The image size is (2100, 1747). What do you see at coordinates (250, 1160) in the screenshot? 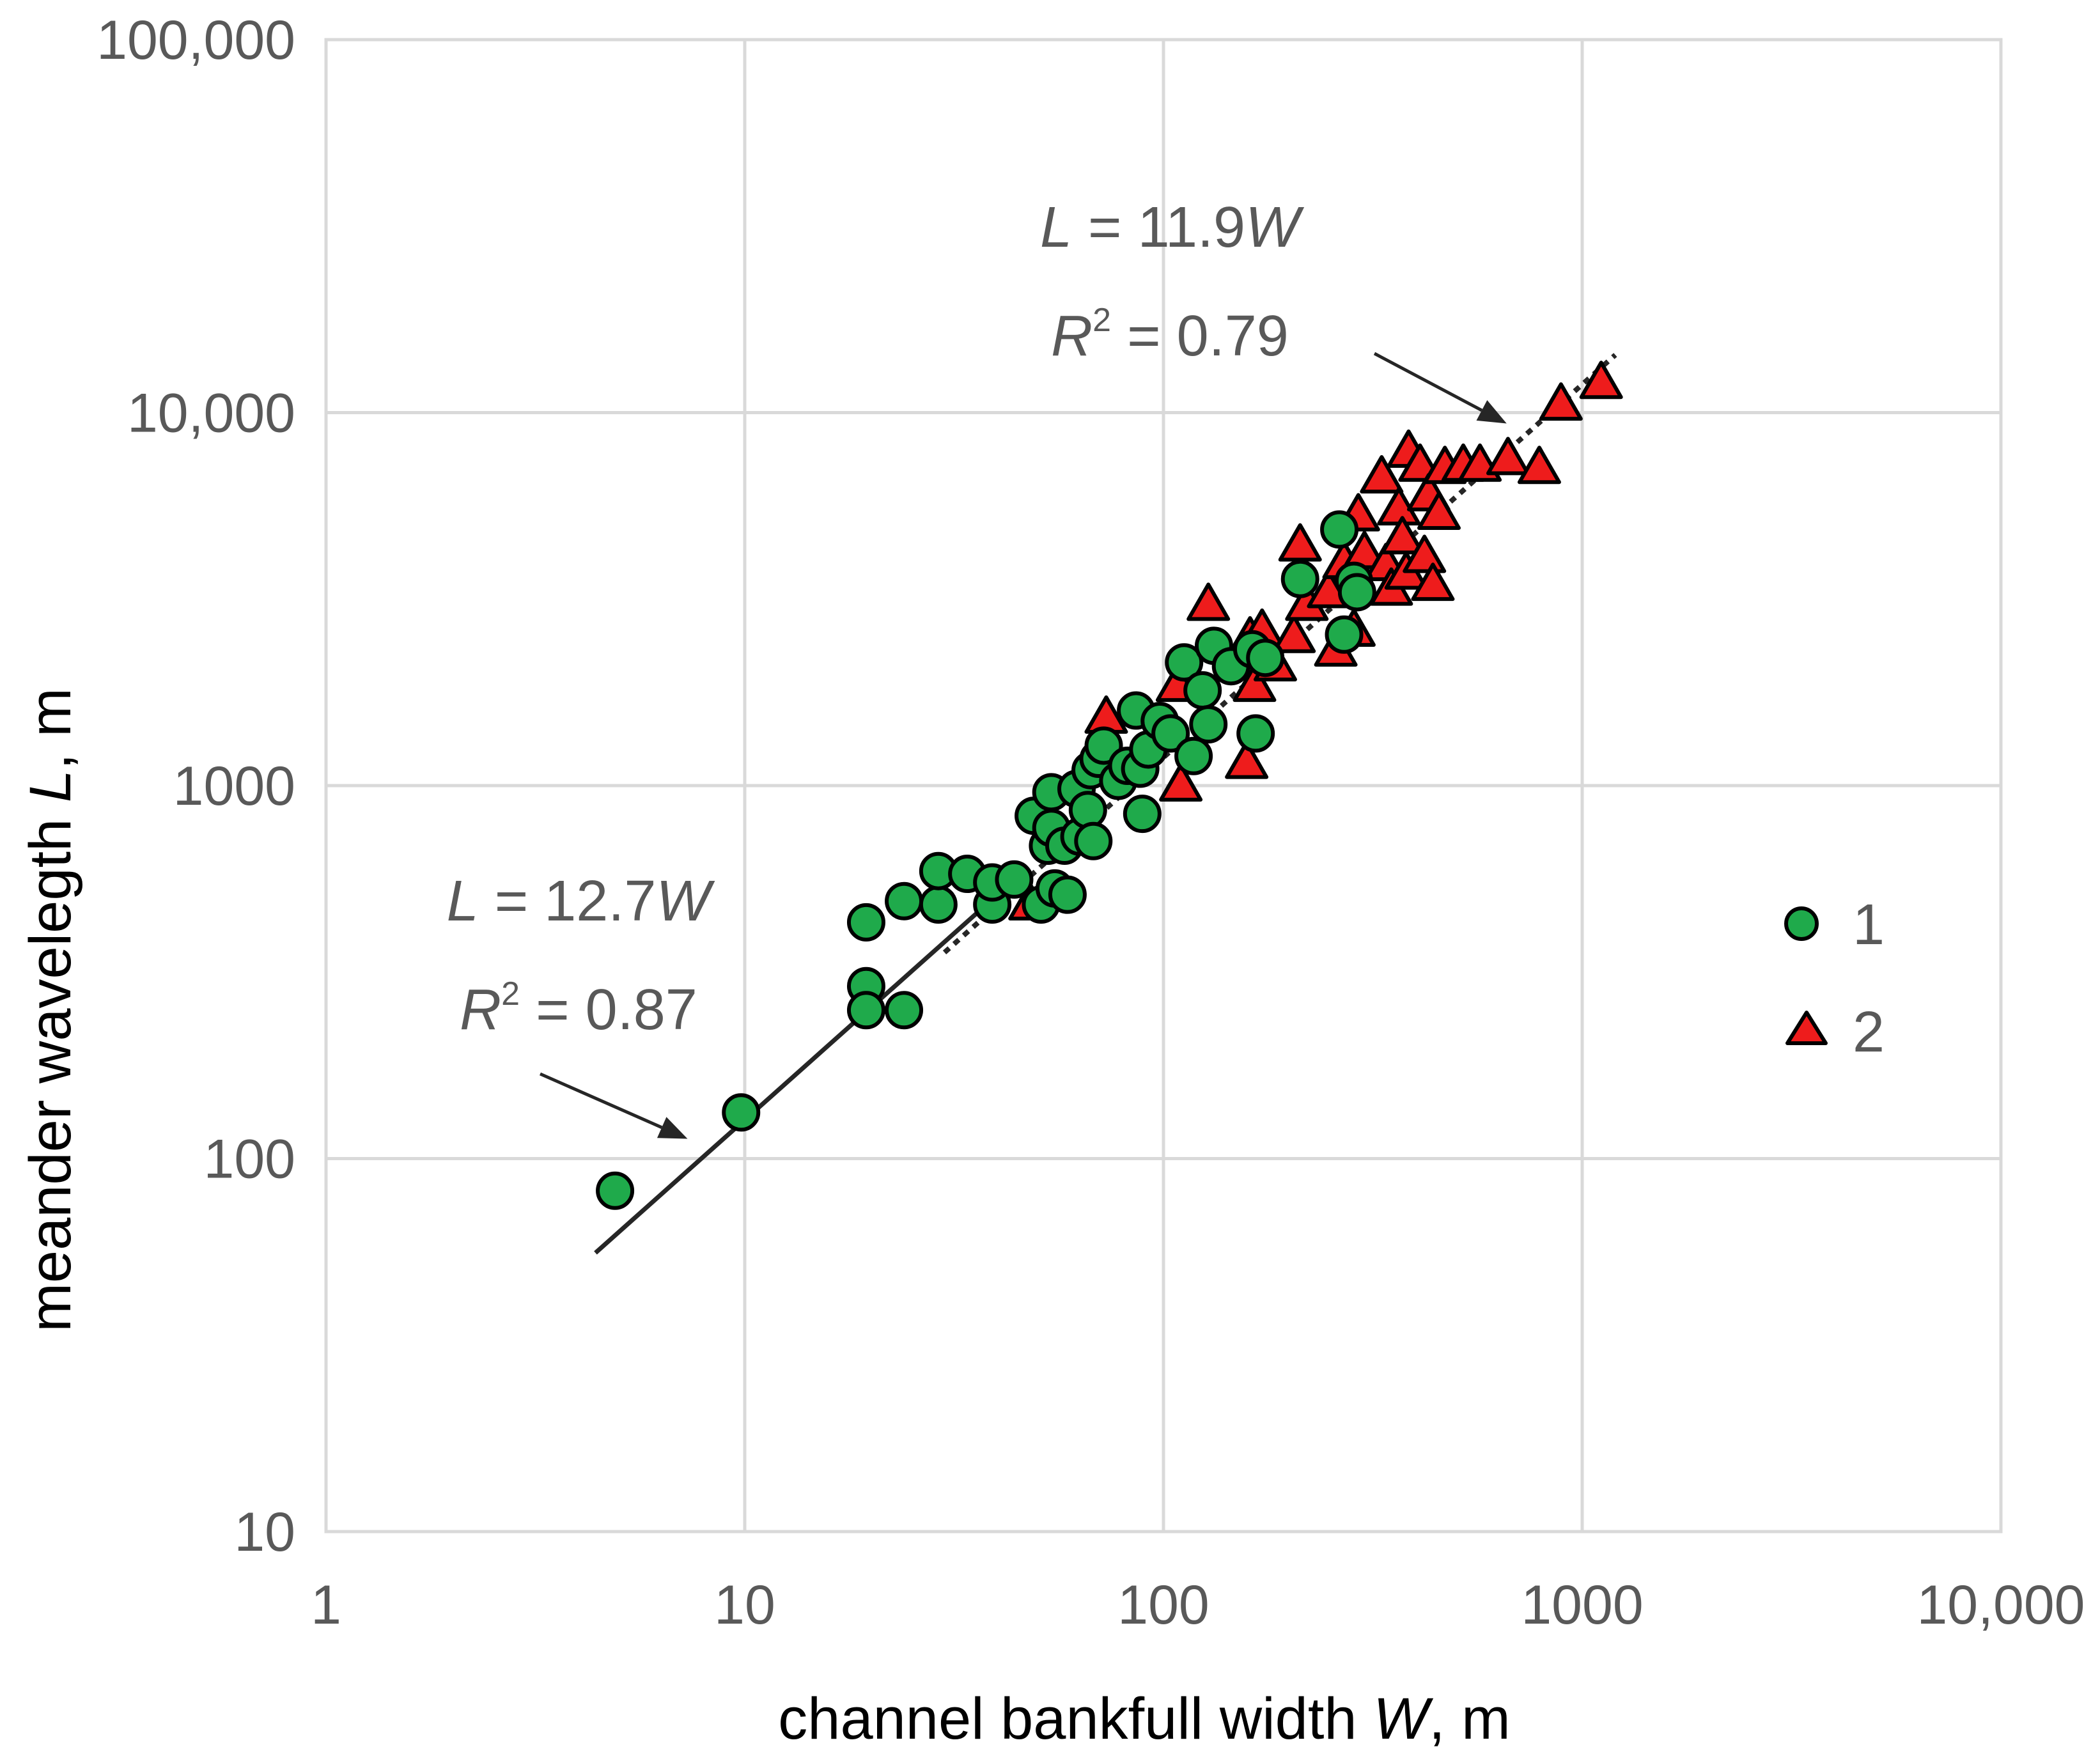
I see `y-tick-label: 100` at bounding box center [250, 1160].